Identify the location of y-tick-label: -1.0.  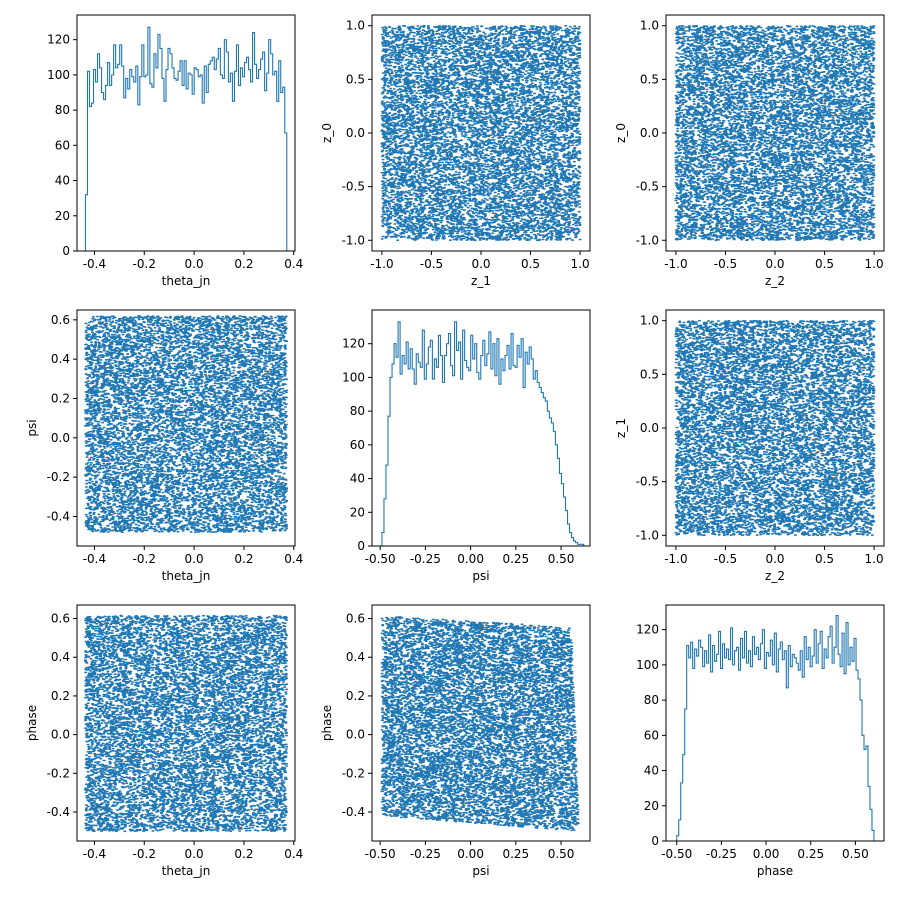
(647, 535).